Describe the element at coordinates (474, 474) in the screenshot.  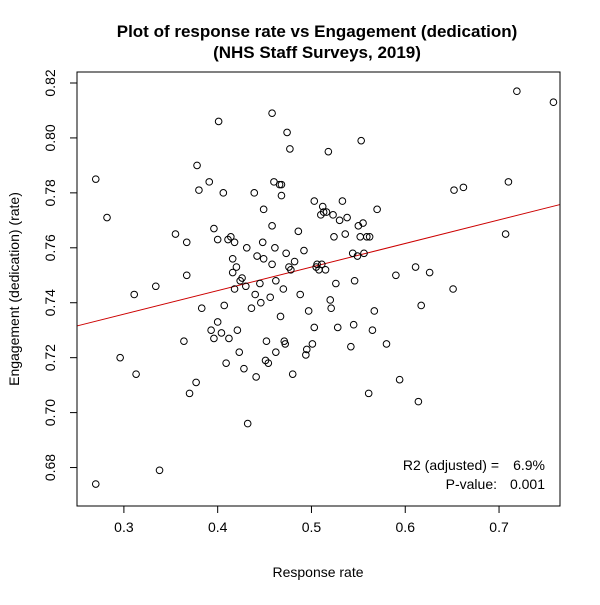
I see `fit-annotation: R2 (adjusted) = 6.9% P-value: 0.001` at that location.